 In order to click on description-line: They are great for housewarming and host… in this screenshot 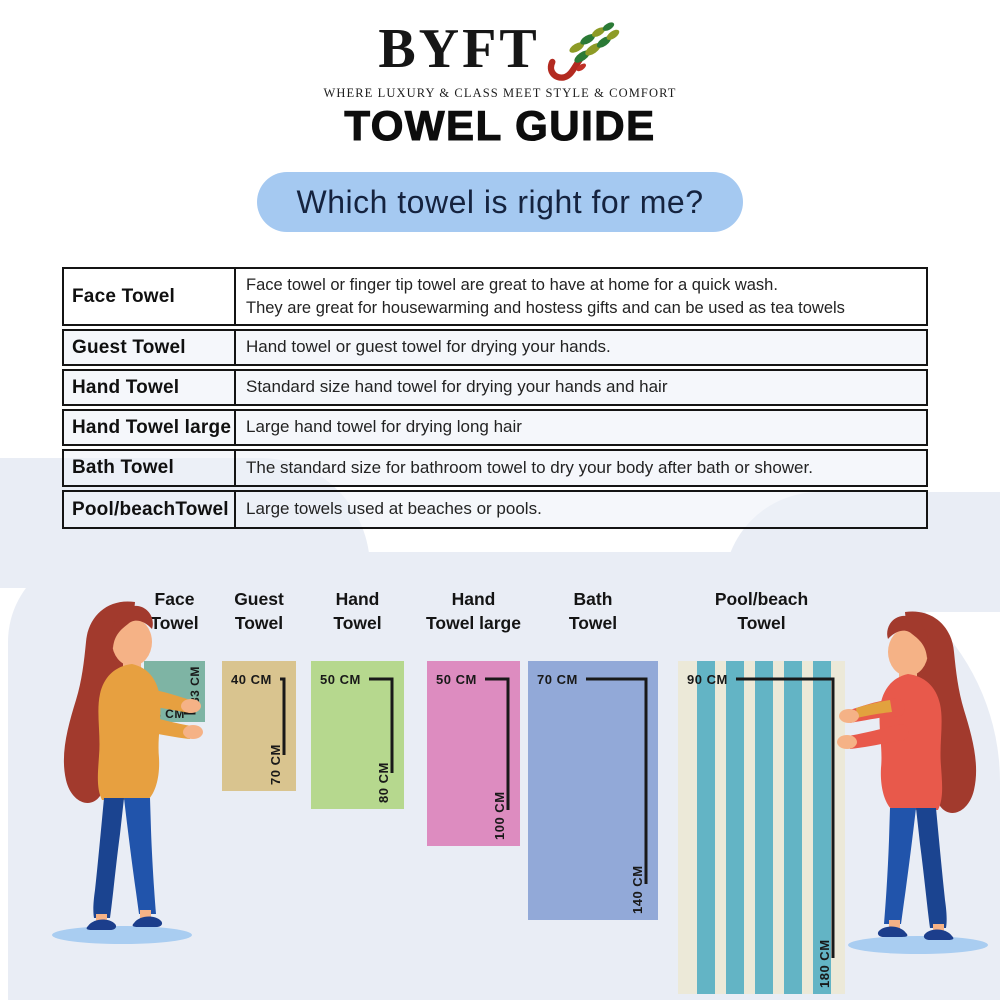, I will do `click(545, 307)`.